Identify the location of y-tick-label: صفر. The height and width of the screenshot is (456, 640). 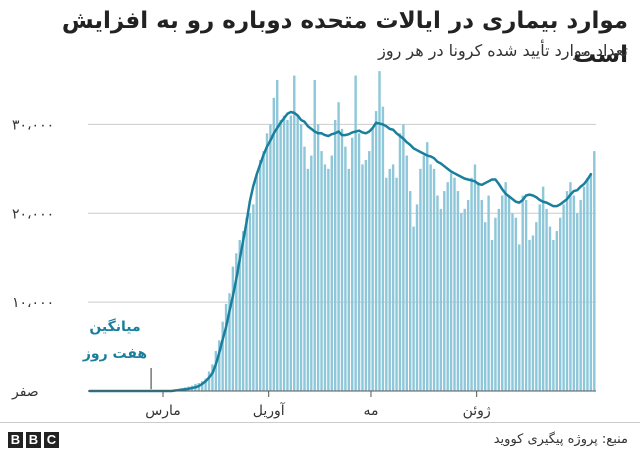
(25, 392).